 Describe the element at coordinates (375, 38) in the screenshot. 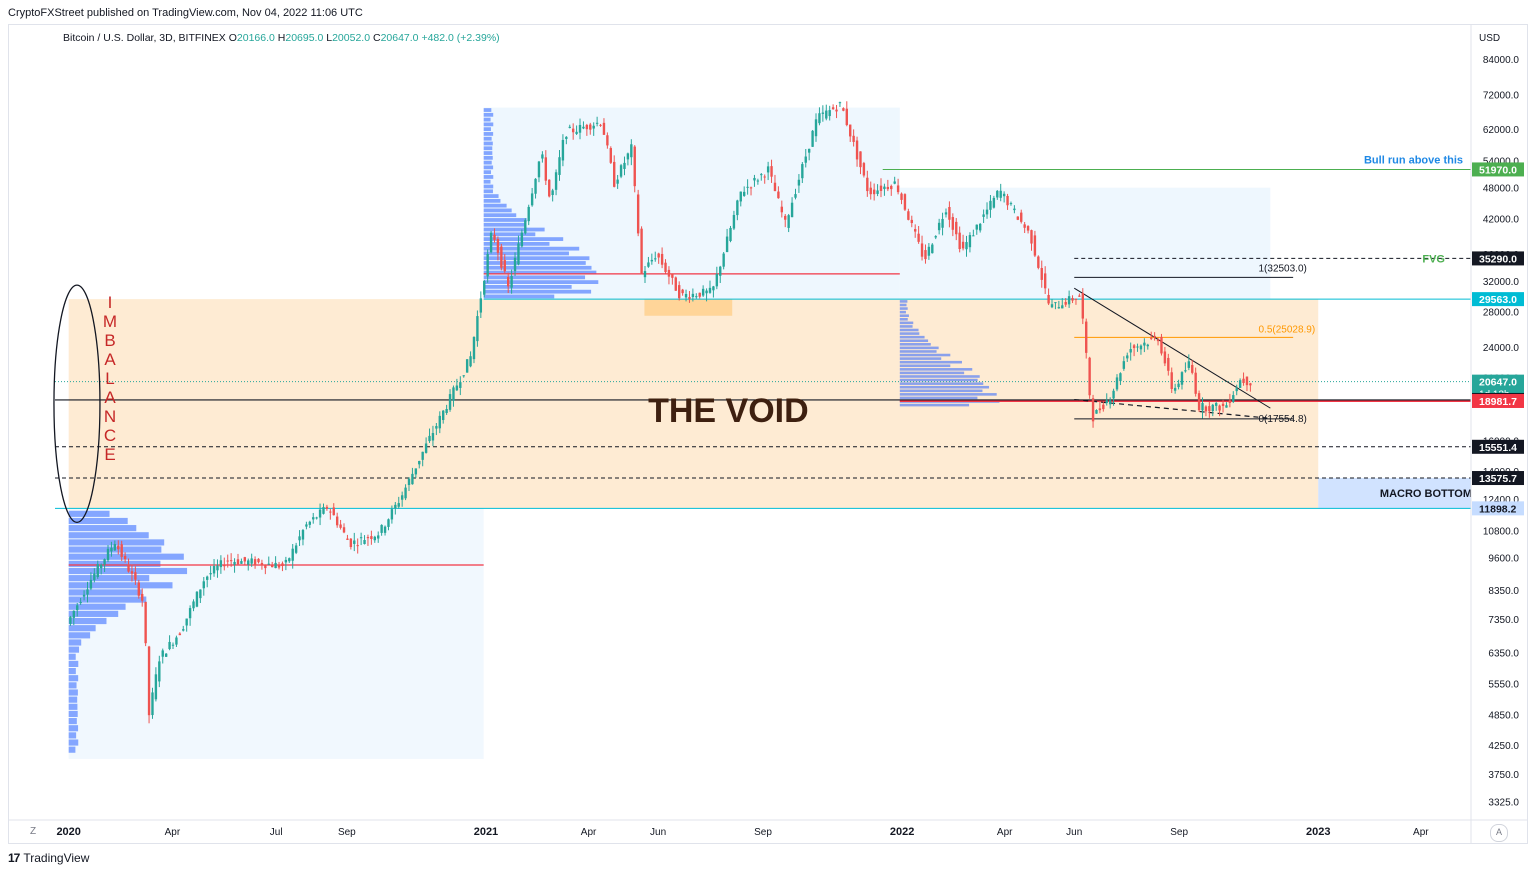

I see `legend-part: C` at that location.